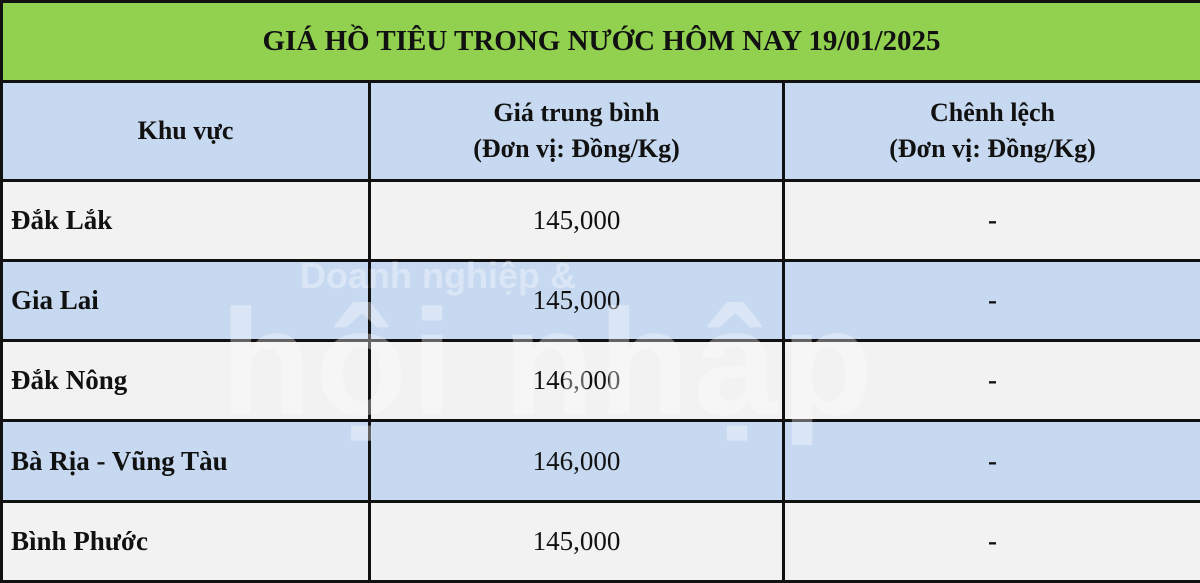 Image resolution: width=1200 pixels, height=583 pixels. I want to click on header-diff: Chênh lệch (Đơn vị: Đồng/Kg), so click(990, 131).